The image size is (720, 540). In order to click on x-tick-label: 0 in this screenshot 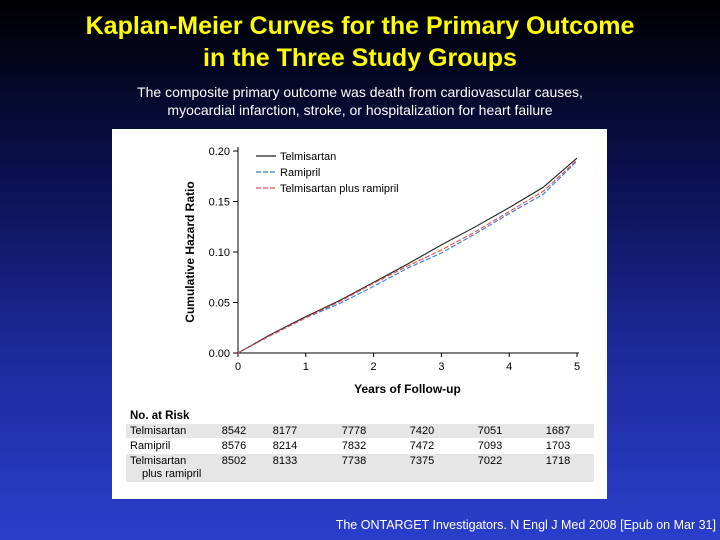, I will do `click(238, 367)`.